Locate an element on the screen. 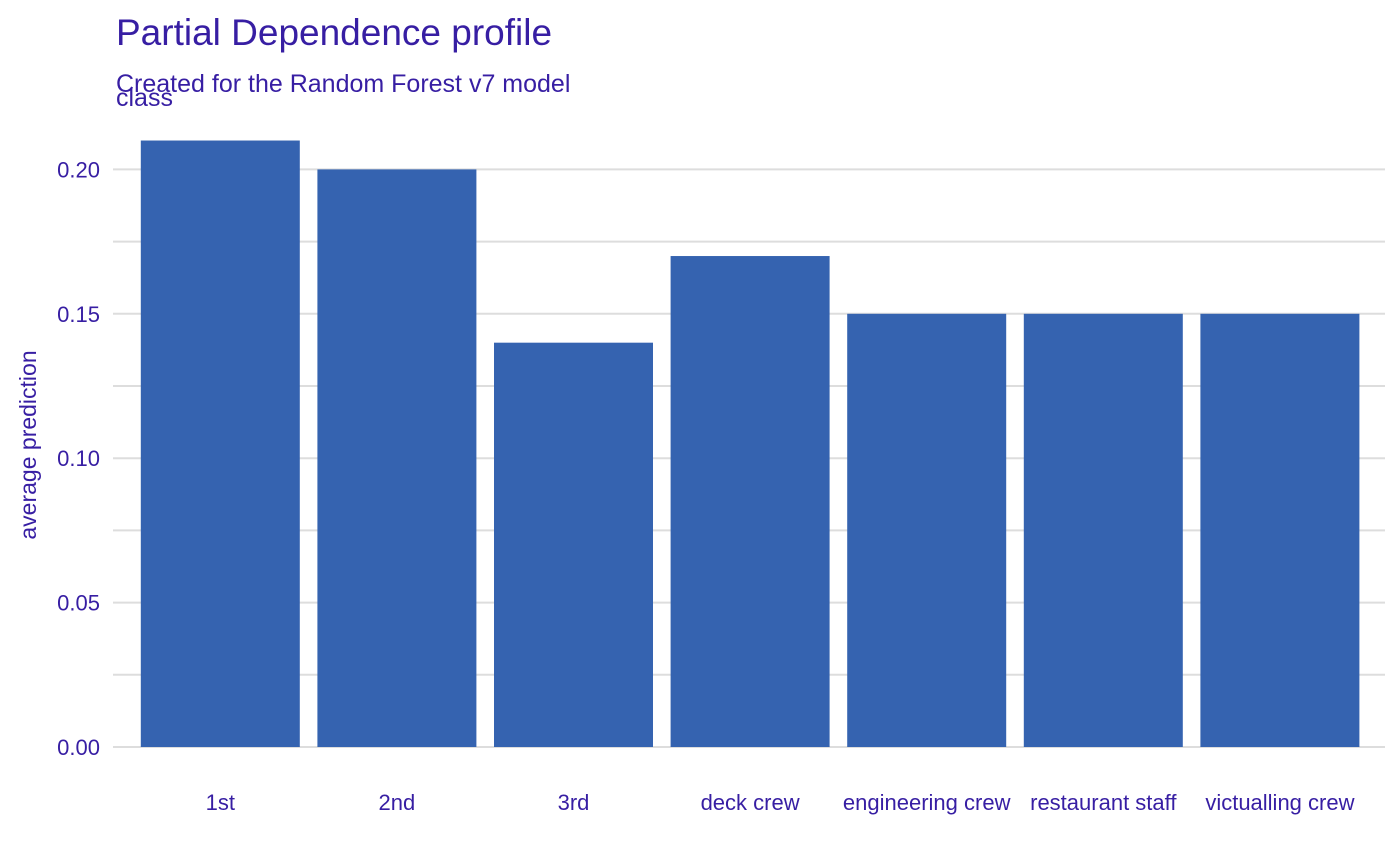  y-axis-ticks: 0.00 0.05 0.10 0.15 0.20 is located at coordinates (78, 458).